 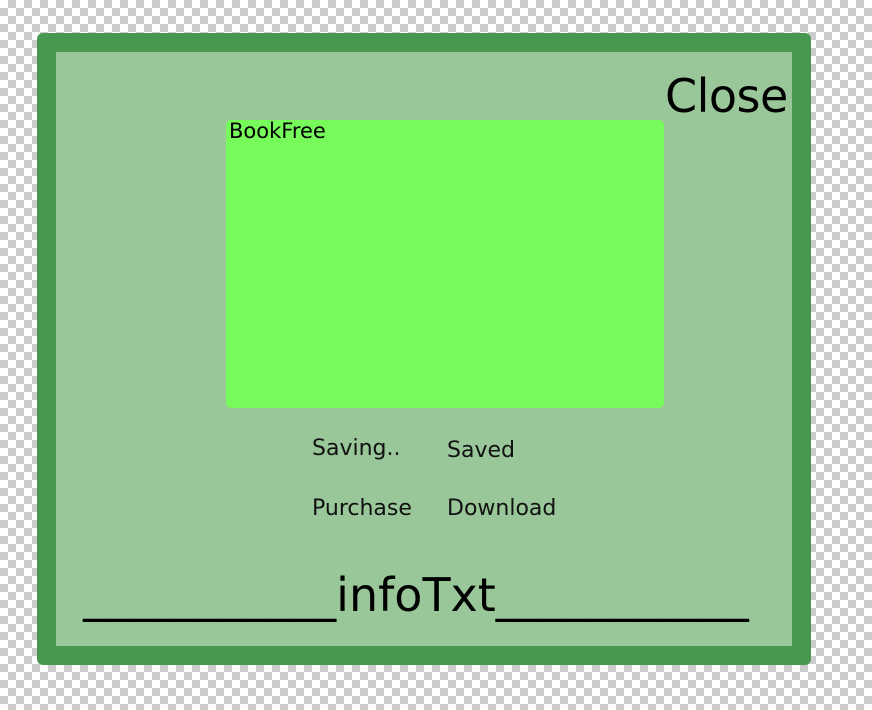 What do you see at coordinates (362, 509) in the screenshot?
I see `purchase-button: Purchase` at bounding box center [362, 509].